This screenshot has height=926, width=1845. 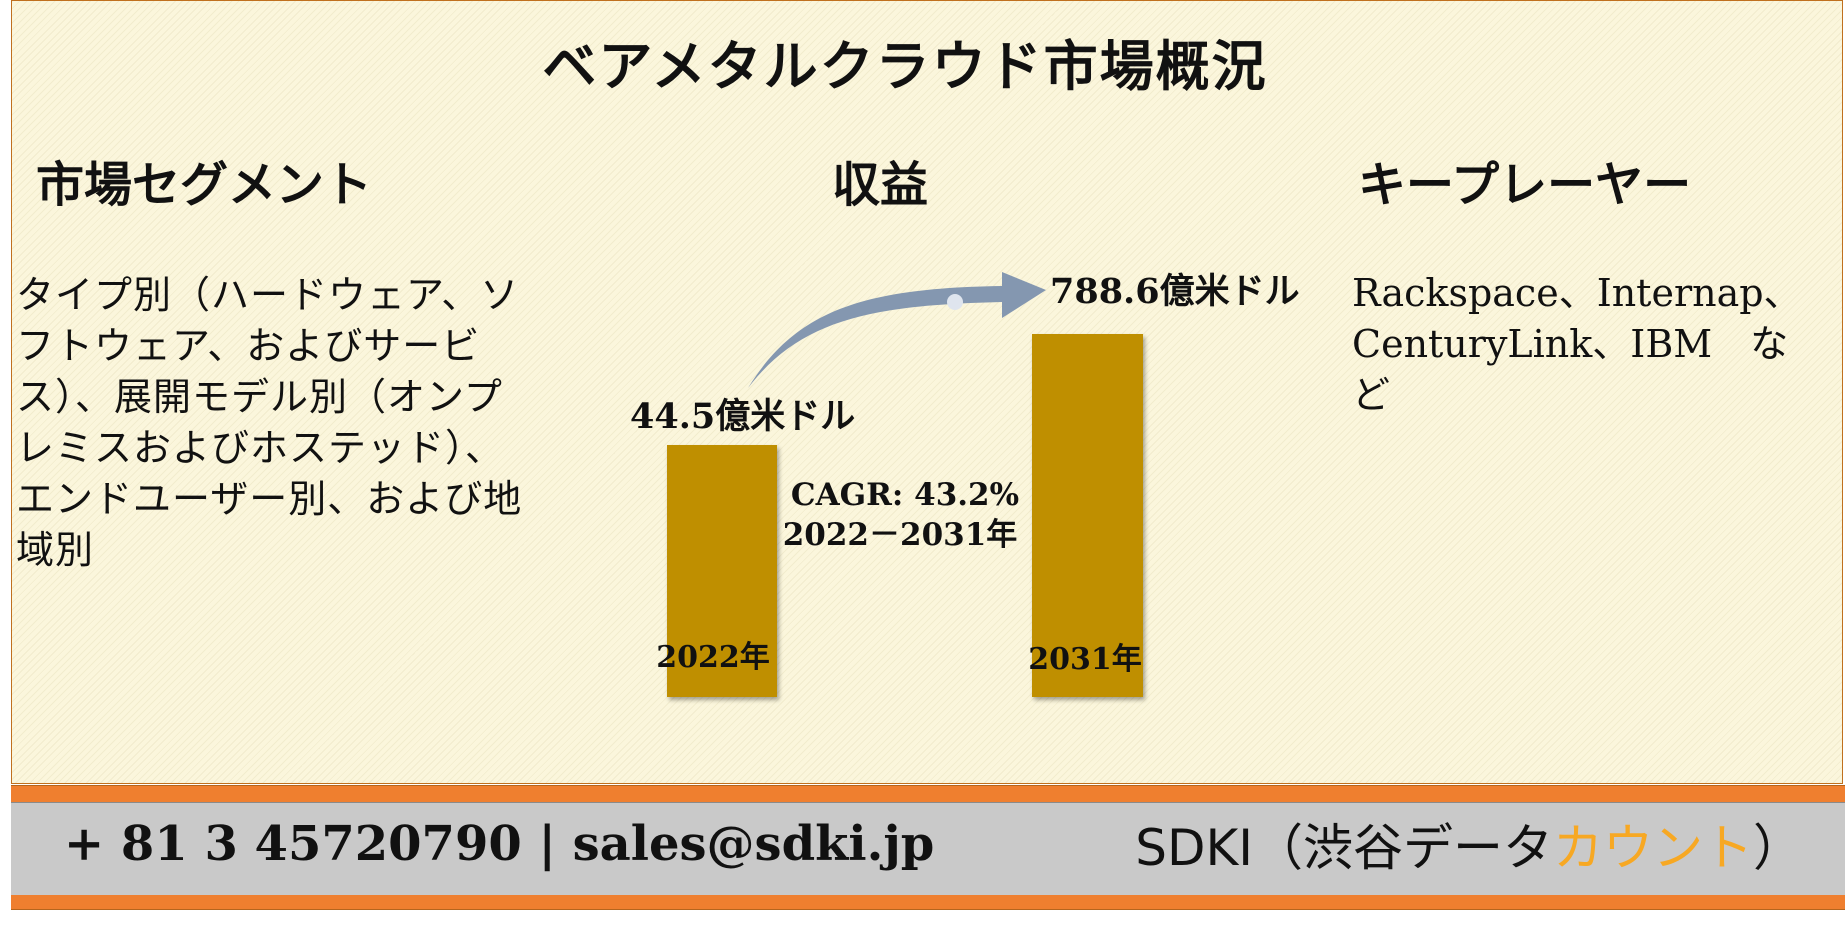 I want to click on cagr-label: CAGR: 43.2%, so click(x=905, y=495).